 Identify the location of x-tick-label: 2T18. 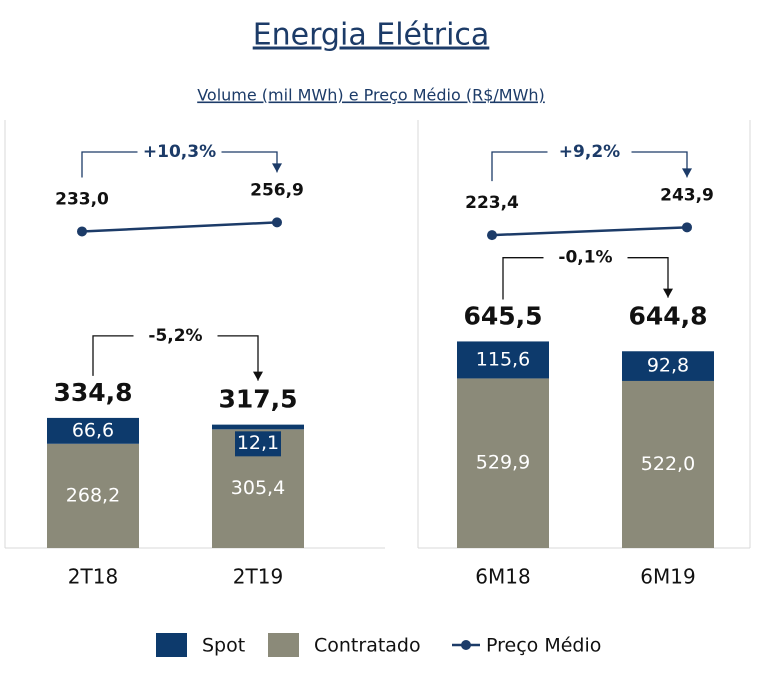
(93, 577).